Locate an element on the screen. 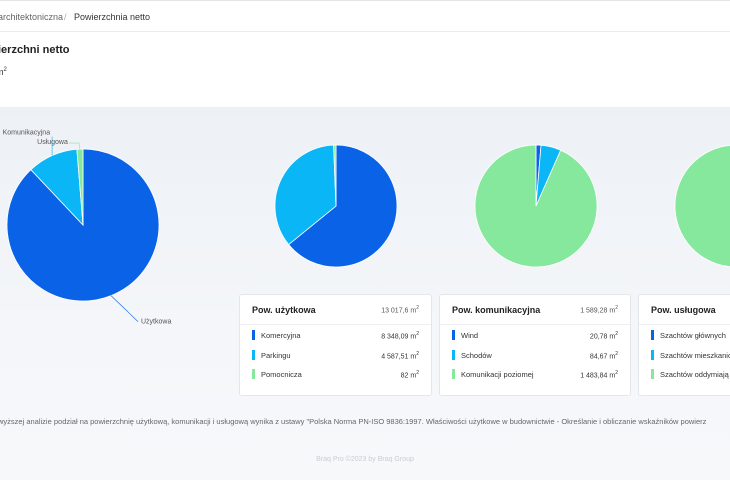 Image resolution: width=730 pixels, height=480 pixels. row-label: Szachtów głównych is located at coordinates (693, 335).